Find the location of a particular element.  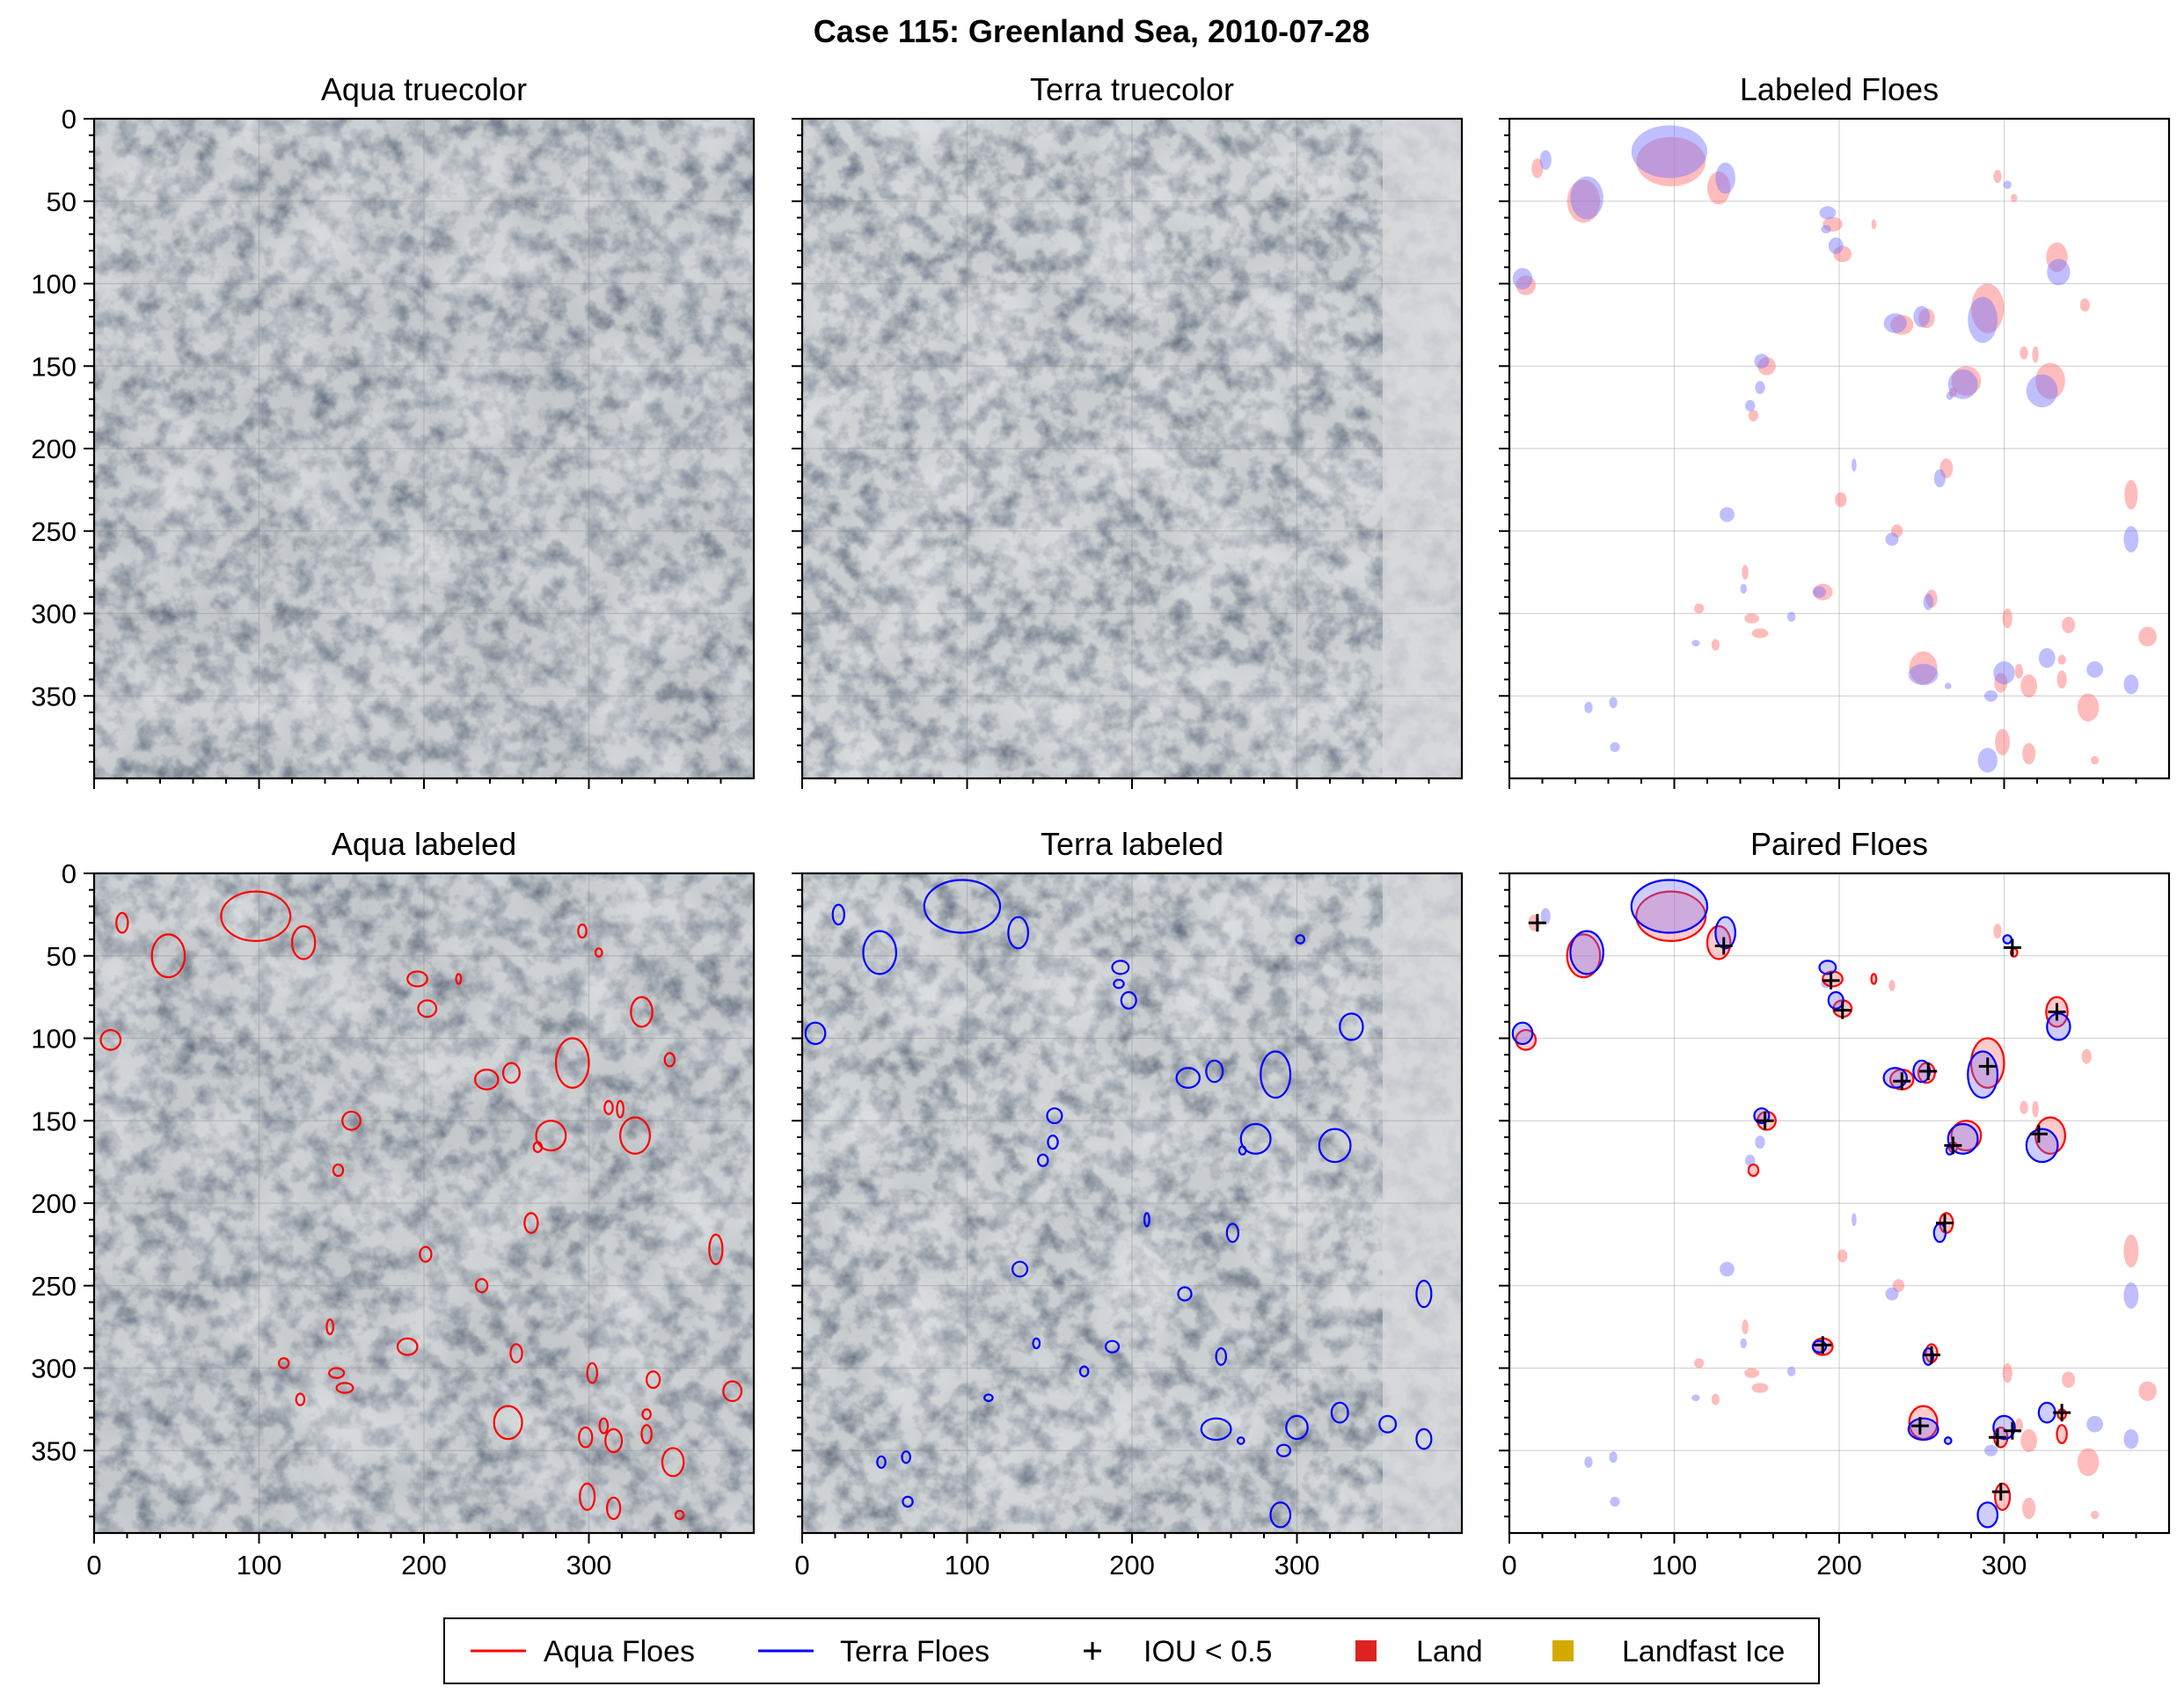

figure-title: Case 115: Greenland Sea, 2010-07-28 is located at coordinates (1092, 31).